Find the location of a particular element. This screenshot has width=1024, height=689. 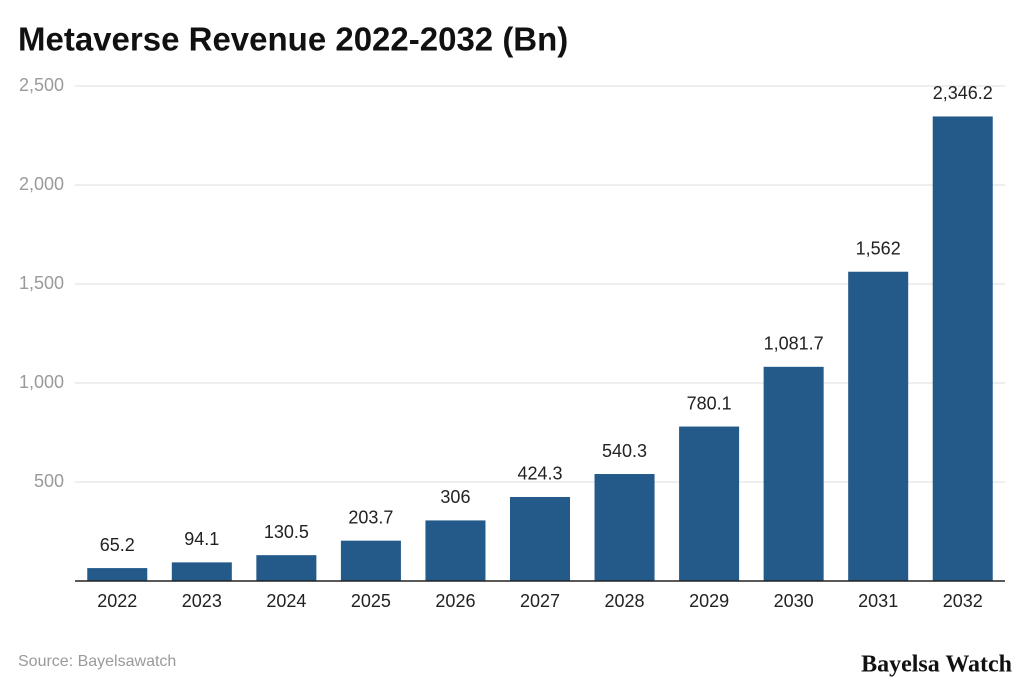

x-tick-label: 2026 is located at coordinates (455, 601).